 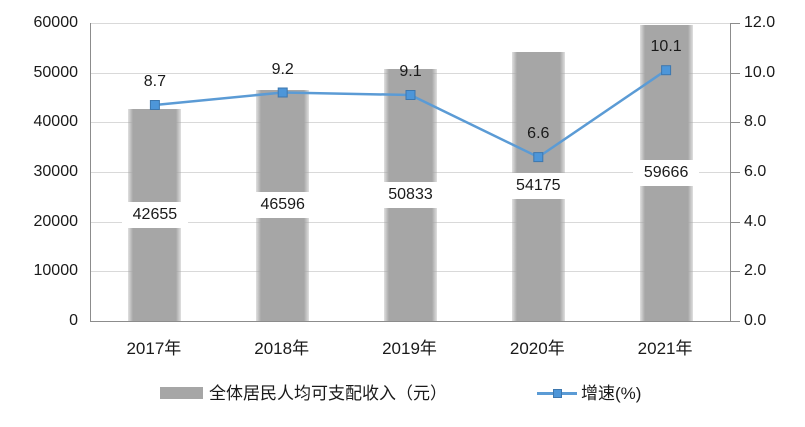 What do you see at coordinates (755, 221) in the screenshot?
I see `y-axis-label-right: 4.0` at bounding box center [755, 221].